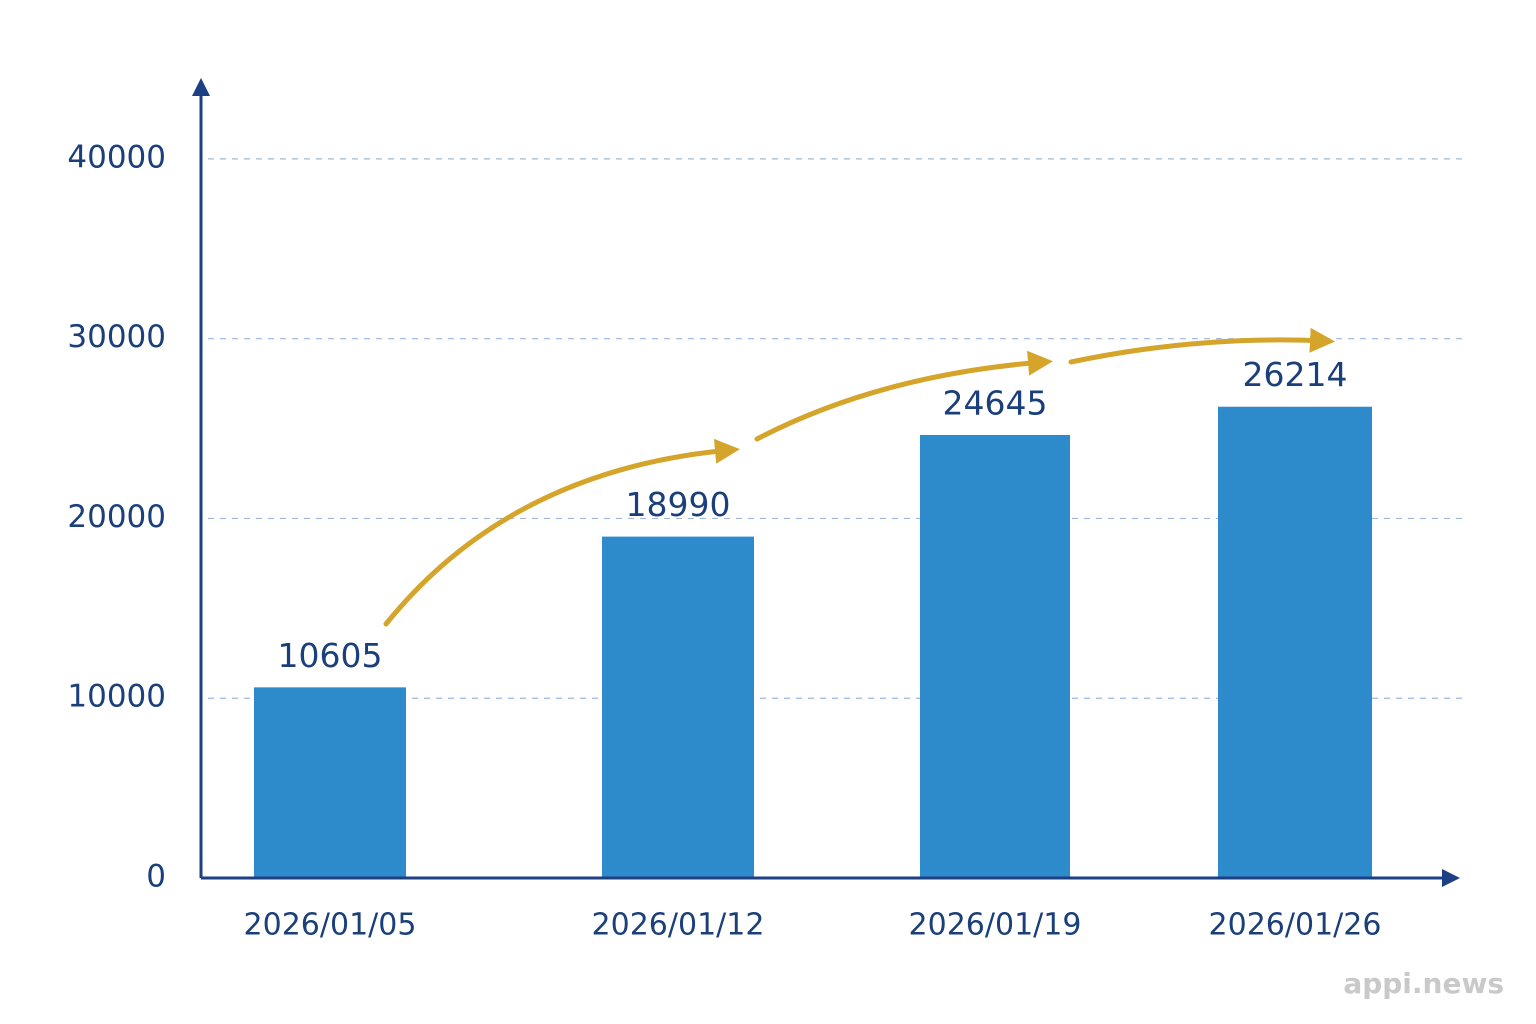 The width and height of the screenshot is (1536, 1024). I want to click on y-tick-label: 40000, so click(116, 157).